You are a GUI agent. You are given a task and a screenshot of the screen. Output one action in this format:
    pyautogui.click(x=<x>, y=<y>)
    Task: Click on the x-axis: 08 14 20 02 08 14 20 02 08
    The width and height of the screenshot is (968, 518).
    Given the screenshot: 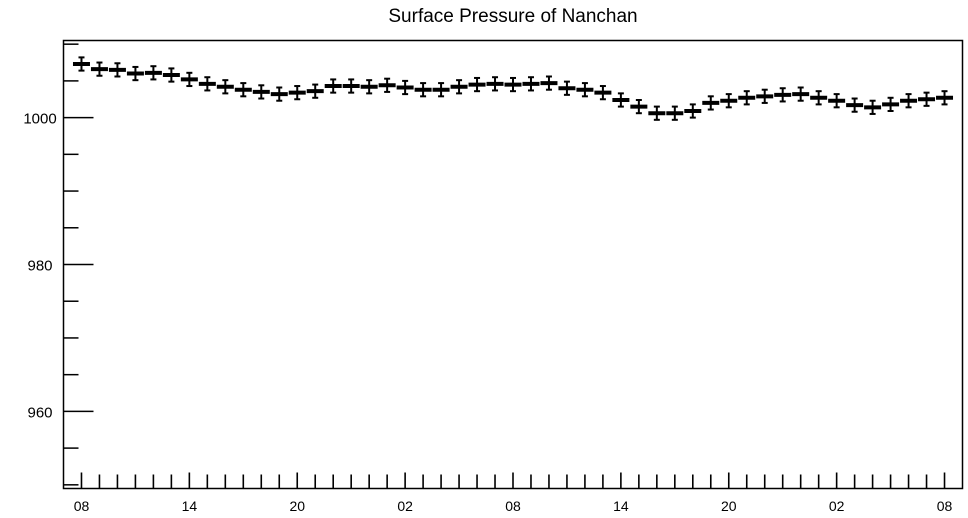 What is the action you would take?
    pyautogui.click(x=513, y=493)
    